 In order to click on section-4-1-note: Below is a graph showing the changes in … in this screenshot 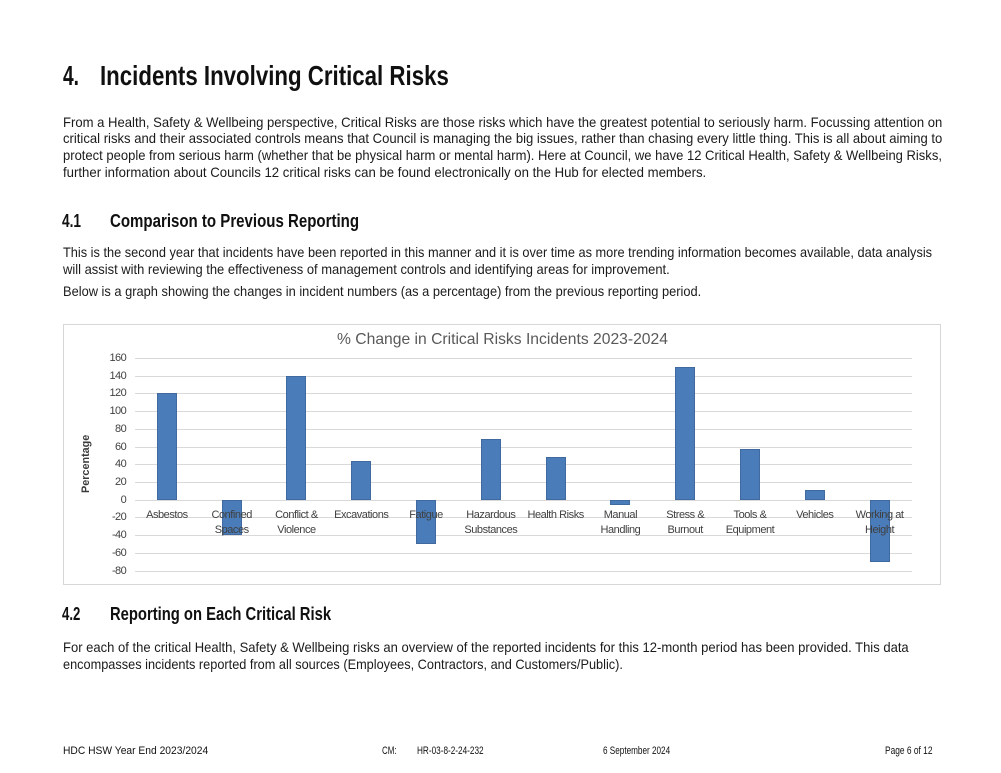, I will do `click(411, 291)`.